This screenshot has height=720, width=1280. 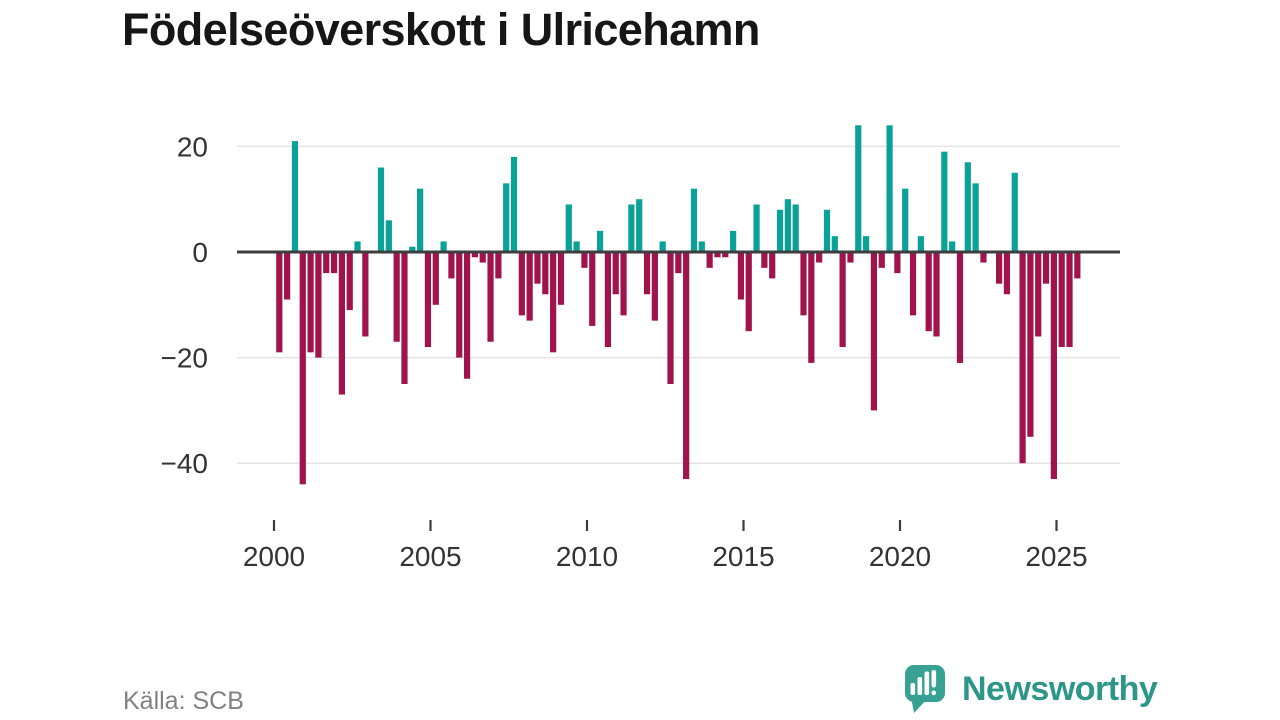 I want to click on bar-2000Q3, so click(x=295, y=196).